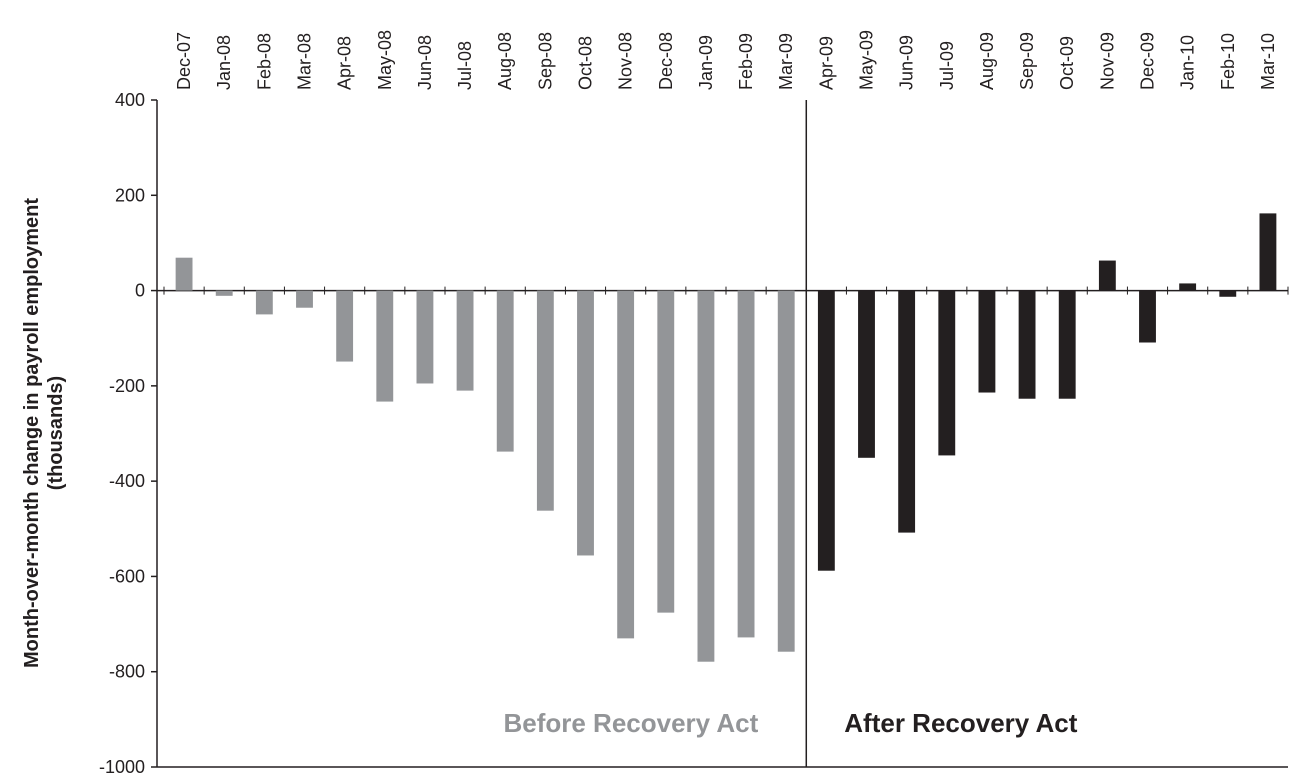 The image size is (1289, 781). What do you see at coordinates (907, 62) in the screenshot?
I see `x-tick-label: Jun-09` at bounding box center [907, 62].